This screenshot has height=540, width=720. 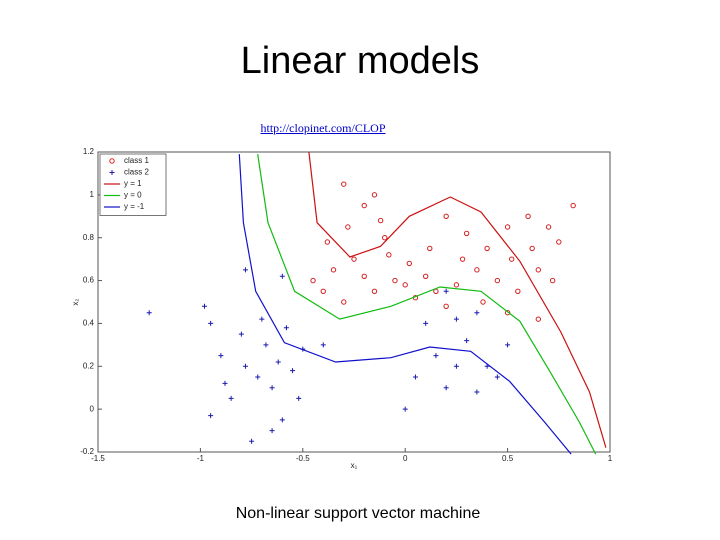 I want to click on y-tick-label: 0, so click(x=92, y=408).